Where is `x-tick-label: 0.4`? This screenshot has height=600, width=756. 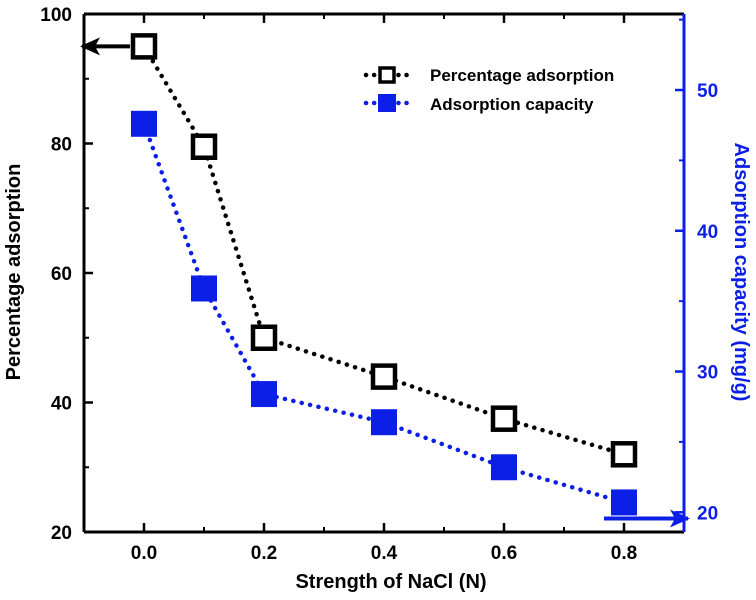 x-tick-label: 0.4 is located at coordinates (384, 553).